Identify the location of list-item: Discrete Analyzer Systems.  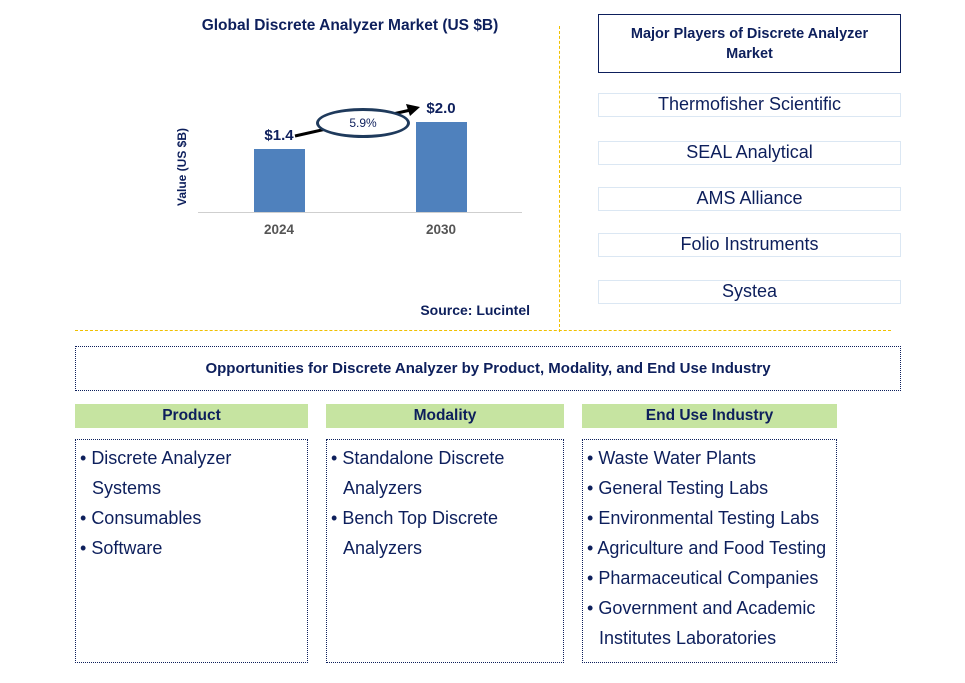
(191, 473).